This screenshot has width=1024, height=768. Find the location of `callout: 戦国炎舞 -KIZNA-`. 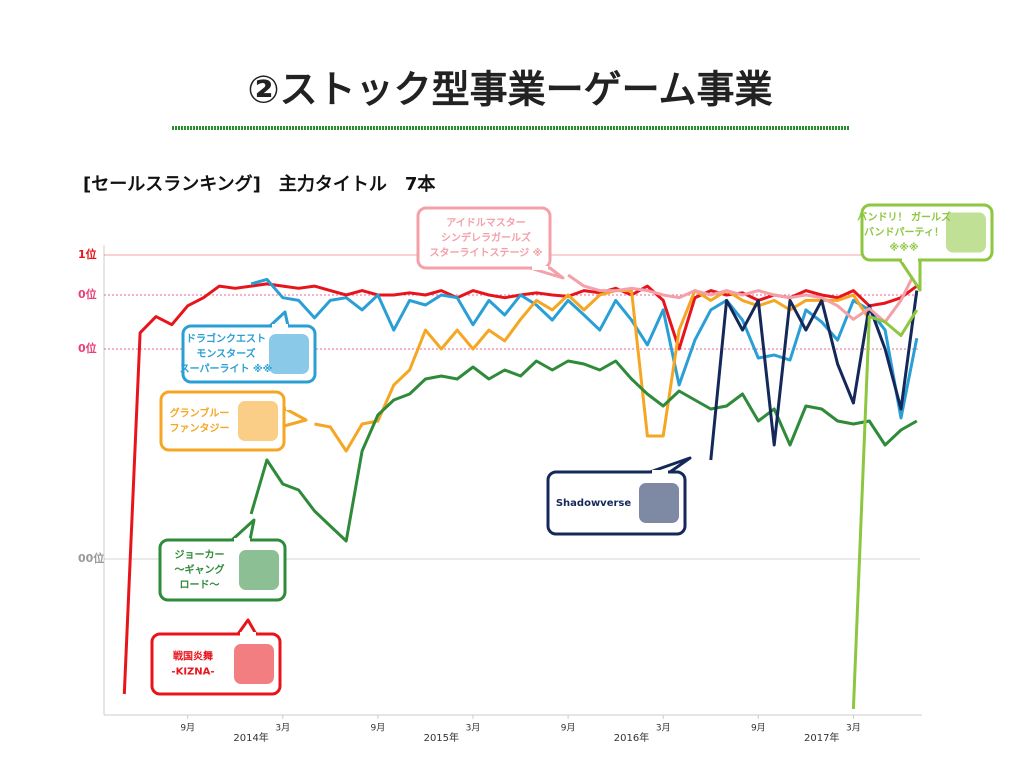

callout: 戦国炎舞 -KIZNA- is located at coordinates (216, 657).